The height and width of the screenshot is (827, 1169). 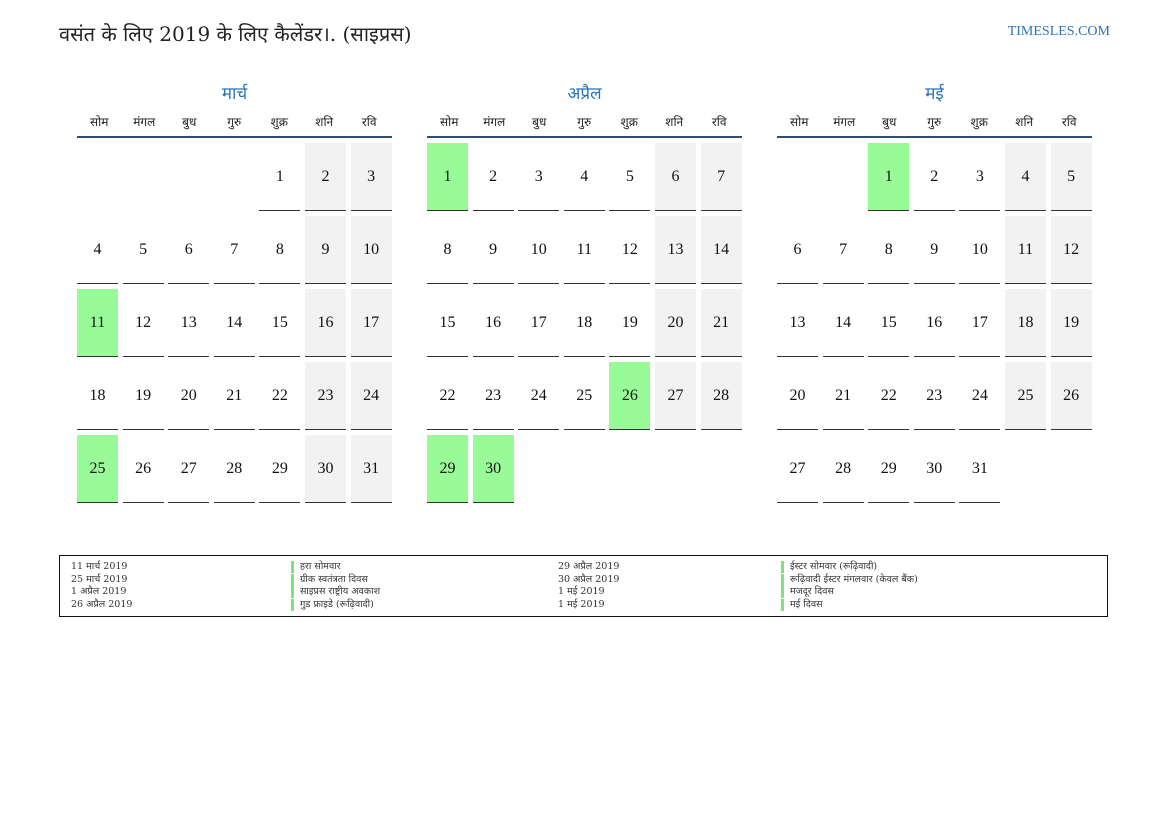 I want to click on weekday-label: मंगल, so click(x=844, y=121).